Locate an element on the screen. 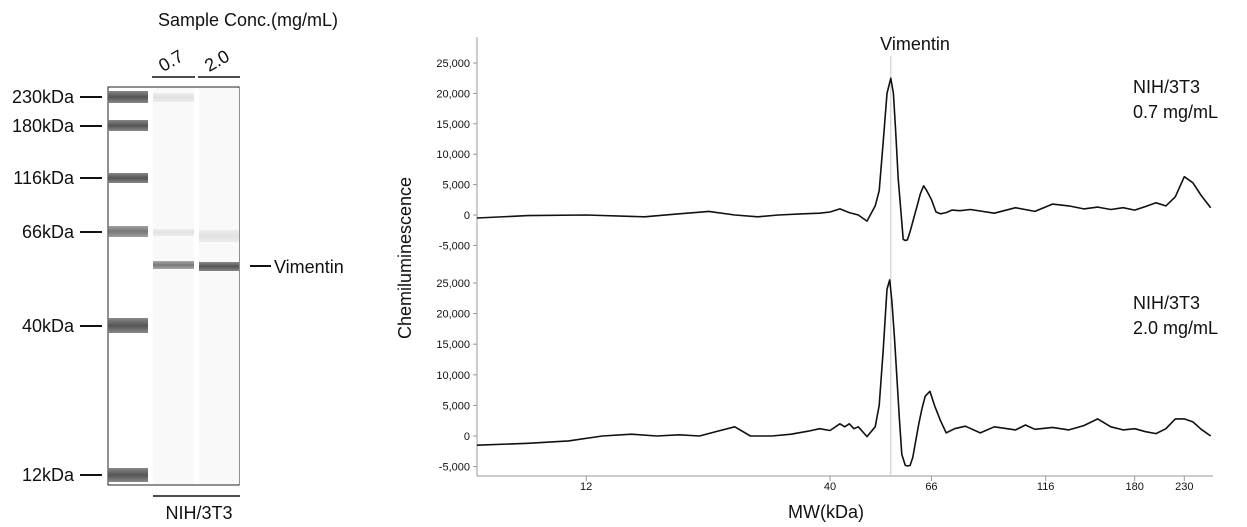 The width and height of the screenshot is (1247, 527). x-tick-label-116: 116 is located at coordinates (1046, 487).